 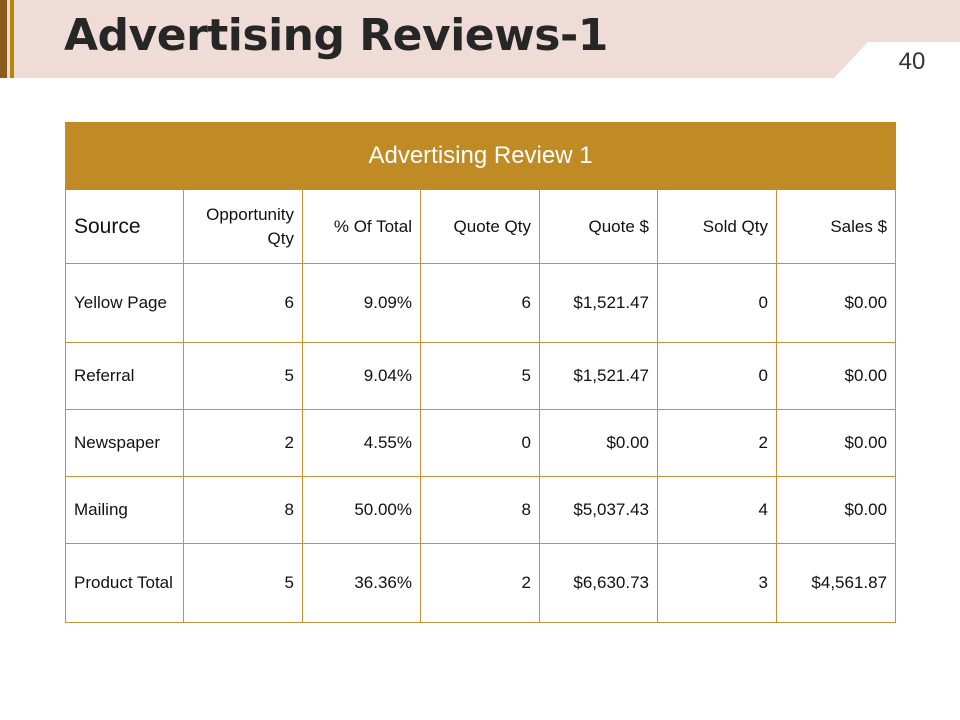 What do you see at coordinates (361, 443) in the screenshot?
I see `percent-of-total-cell: 4.55%` at bounding box center [361, 443].